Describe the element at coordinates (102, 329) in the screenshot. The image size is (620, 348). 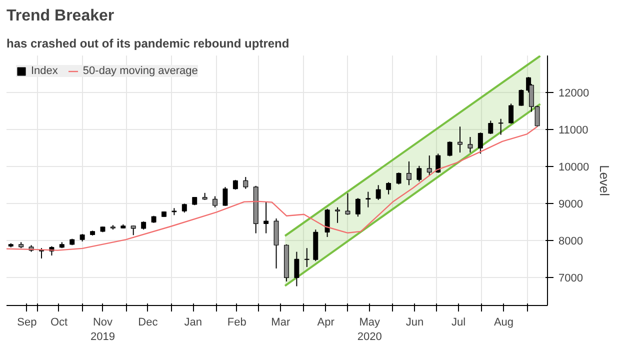
I see `x-tick-label: Nov 2019` at that location.